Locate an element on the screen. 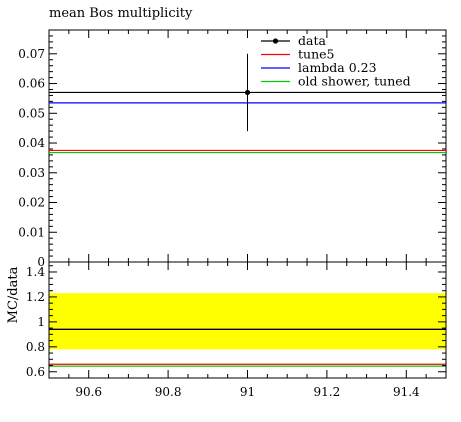 The height and width of the screenshot is (422, 461). ratio-uncertainty-band-group is located at coordinates (247, 321).